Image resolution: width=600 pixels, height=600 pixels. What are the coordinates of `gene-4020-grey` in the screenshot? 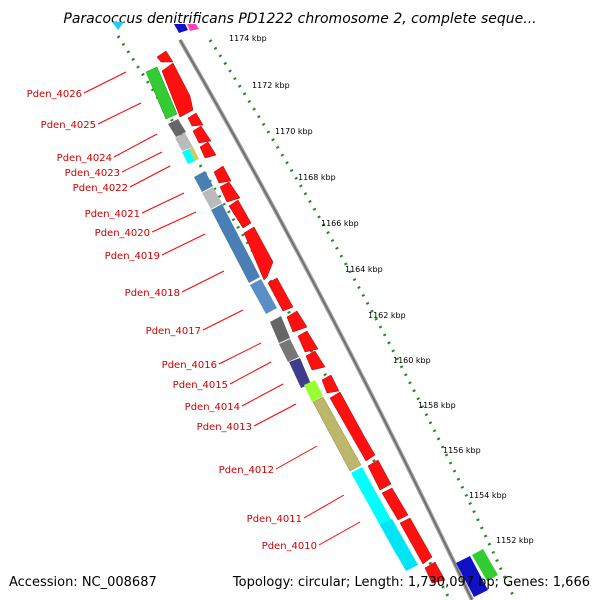 It's located at (212, 198).